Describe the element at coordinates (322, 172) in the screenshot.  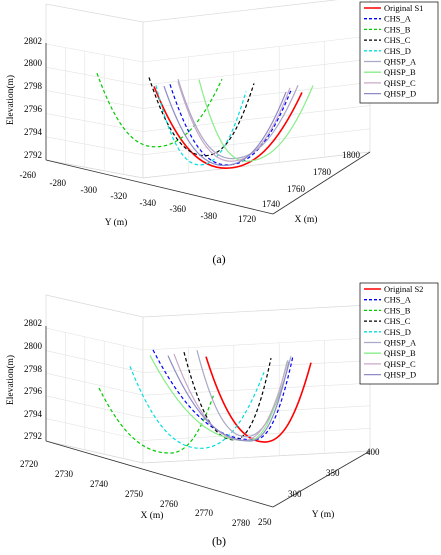
I see `x-tick-label: 1780` at that location.